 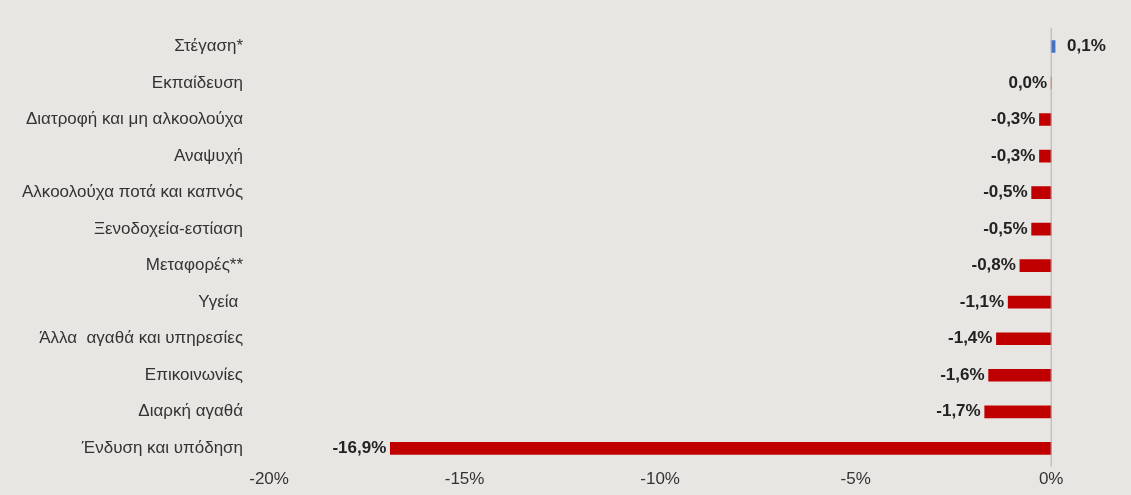 I want to click on data-label: -1,6%, so click(x=962, y=374).